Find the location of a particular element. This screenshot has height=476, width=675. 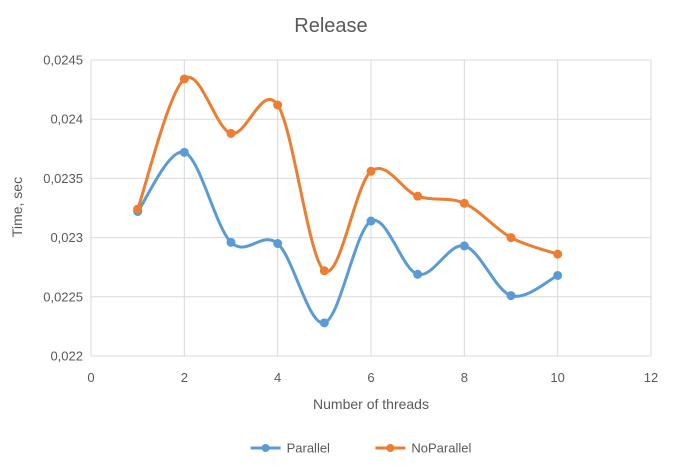

legend-item-noparallel: NoParallel is located at coordinates (423, 448).